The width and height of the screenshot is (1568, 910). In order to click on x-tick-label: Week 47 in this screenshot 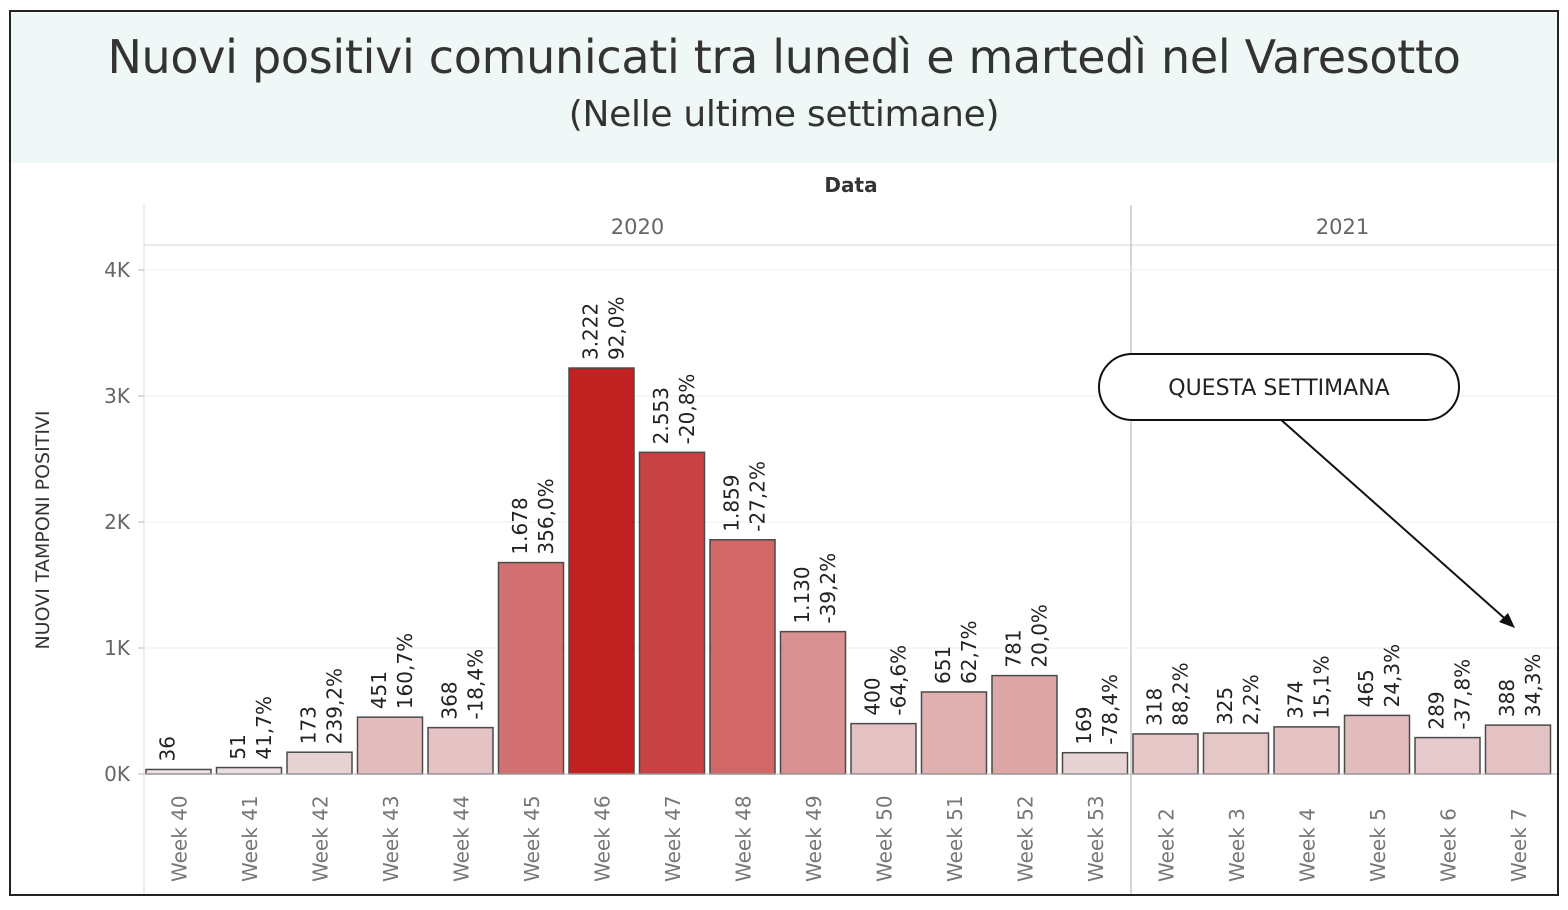, I will do `click(673, 838)`.